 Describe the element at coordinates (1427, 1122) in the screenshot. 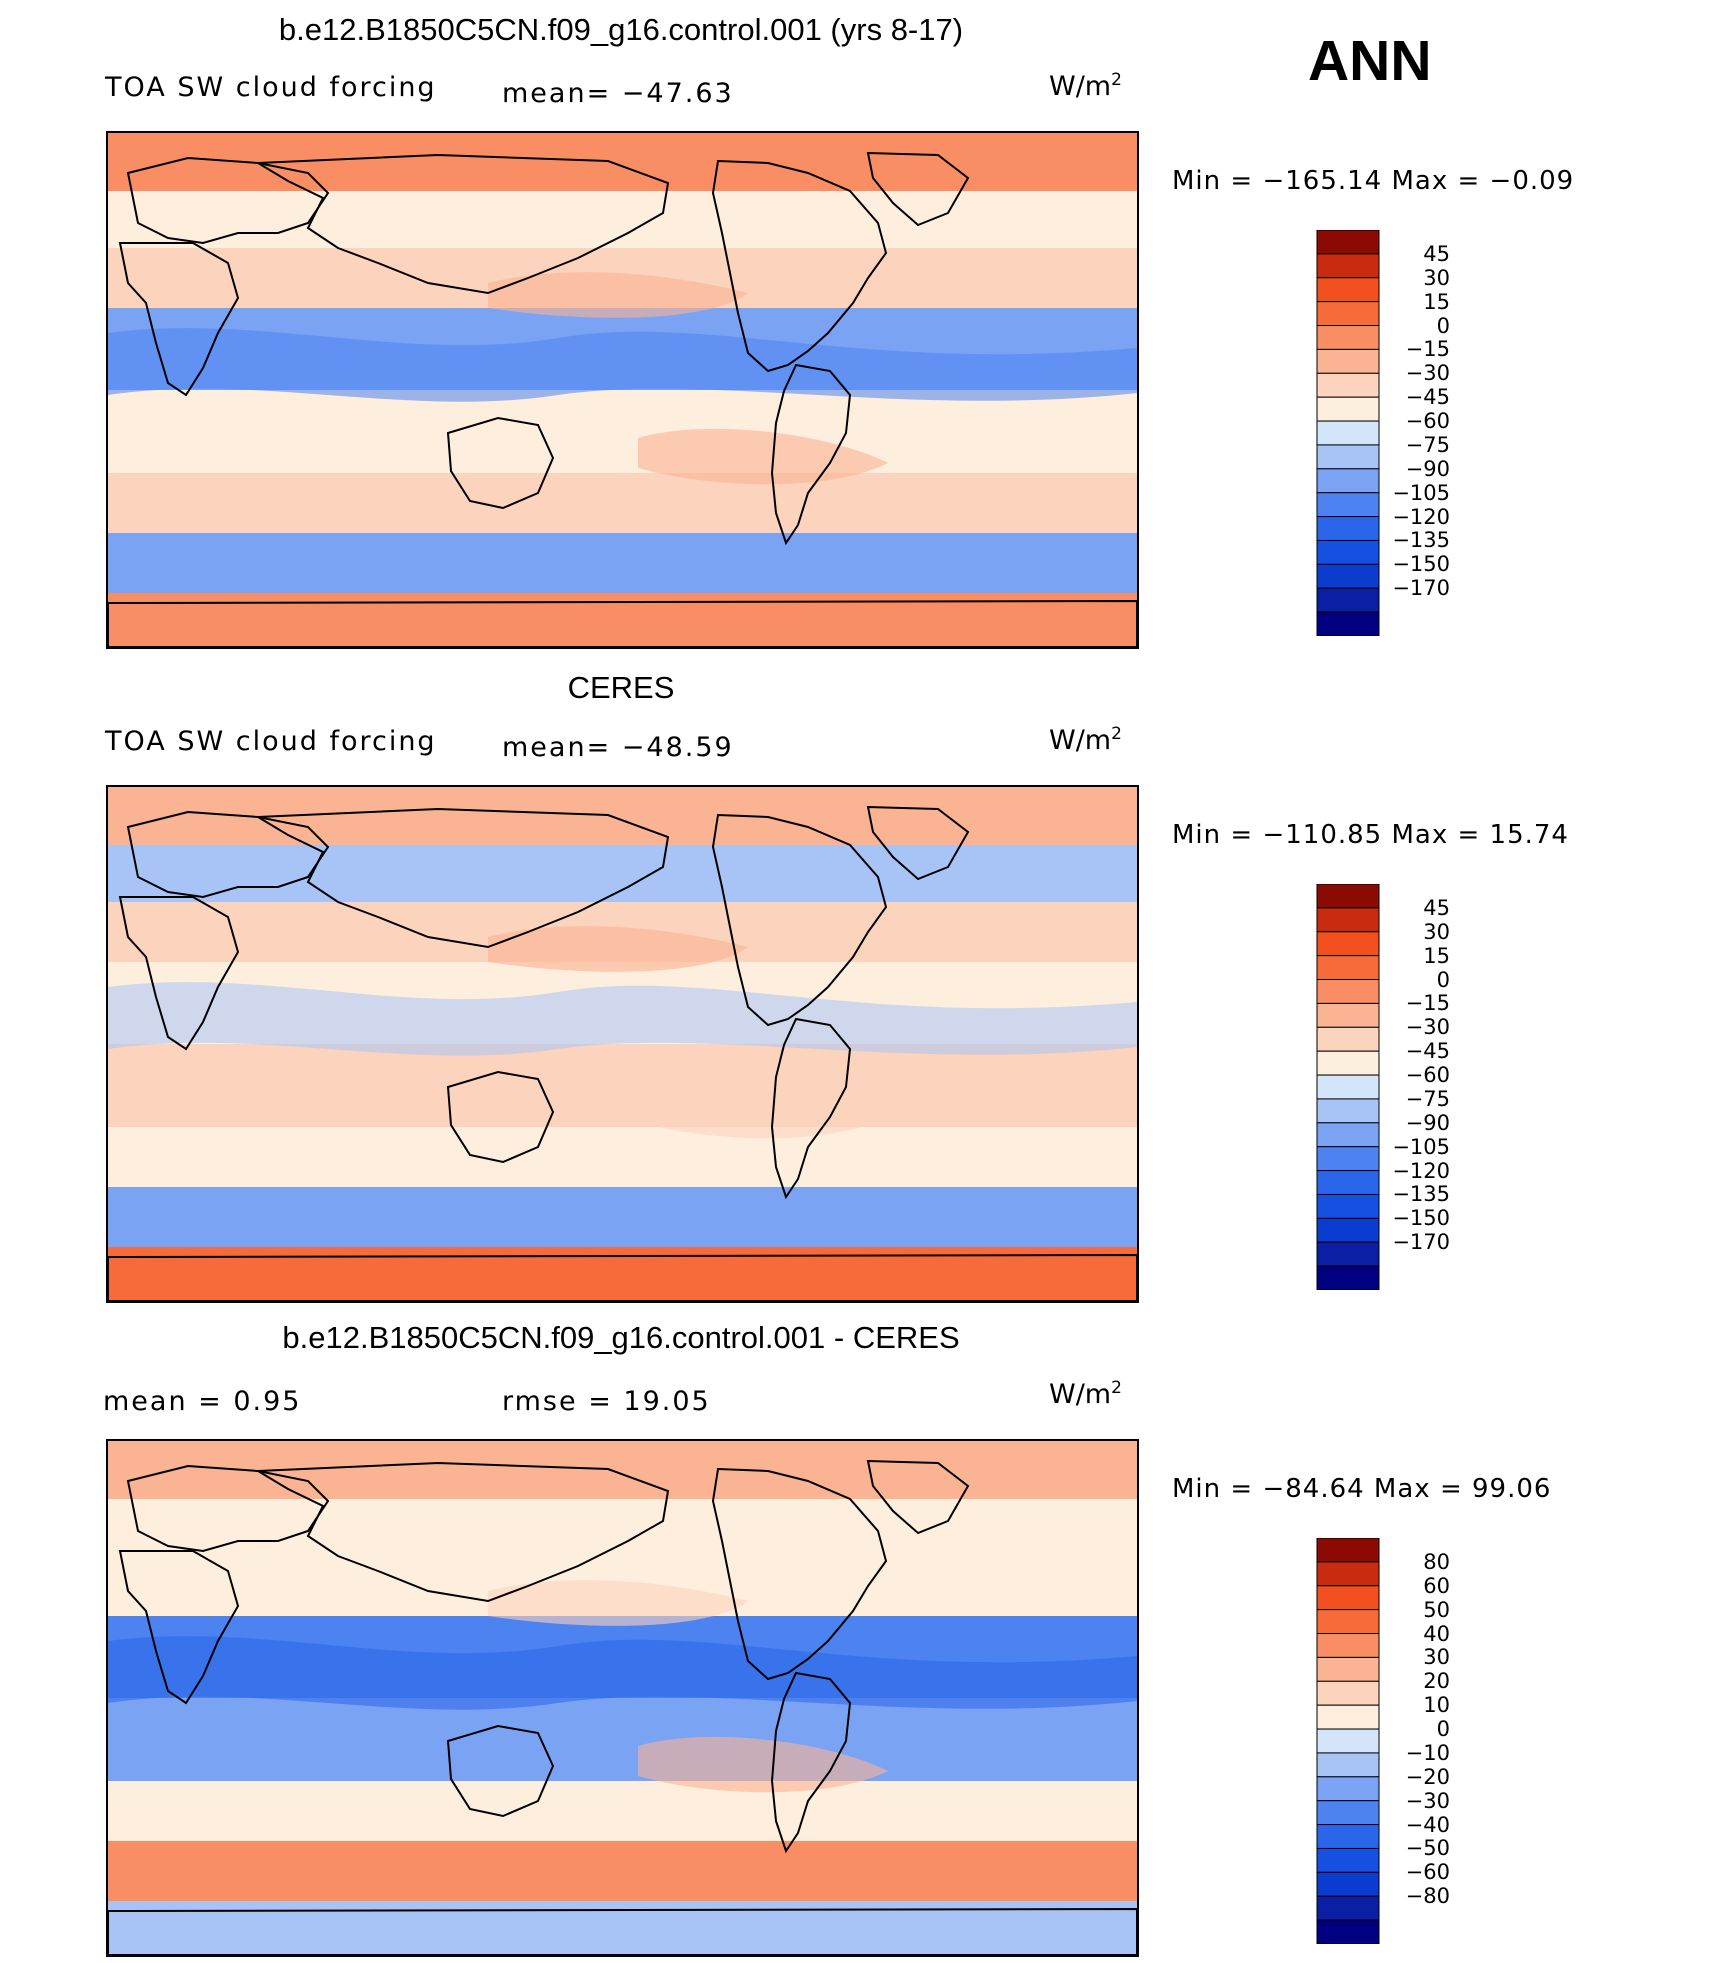

I see `colorbar-label: −90` at that location.